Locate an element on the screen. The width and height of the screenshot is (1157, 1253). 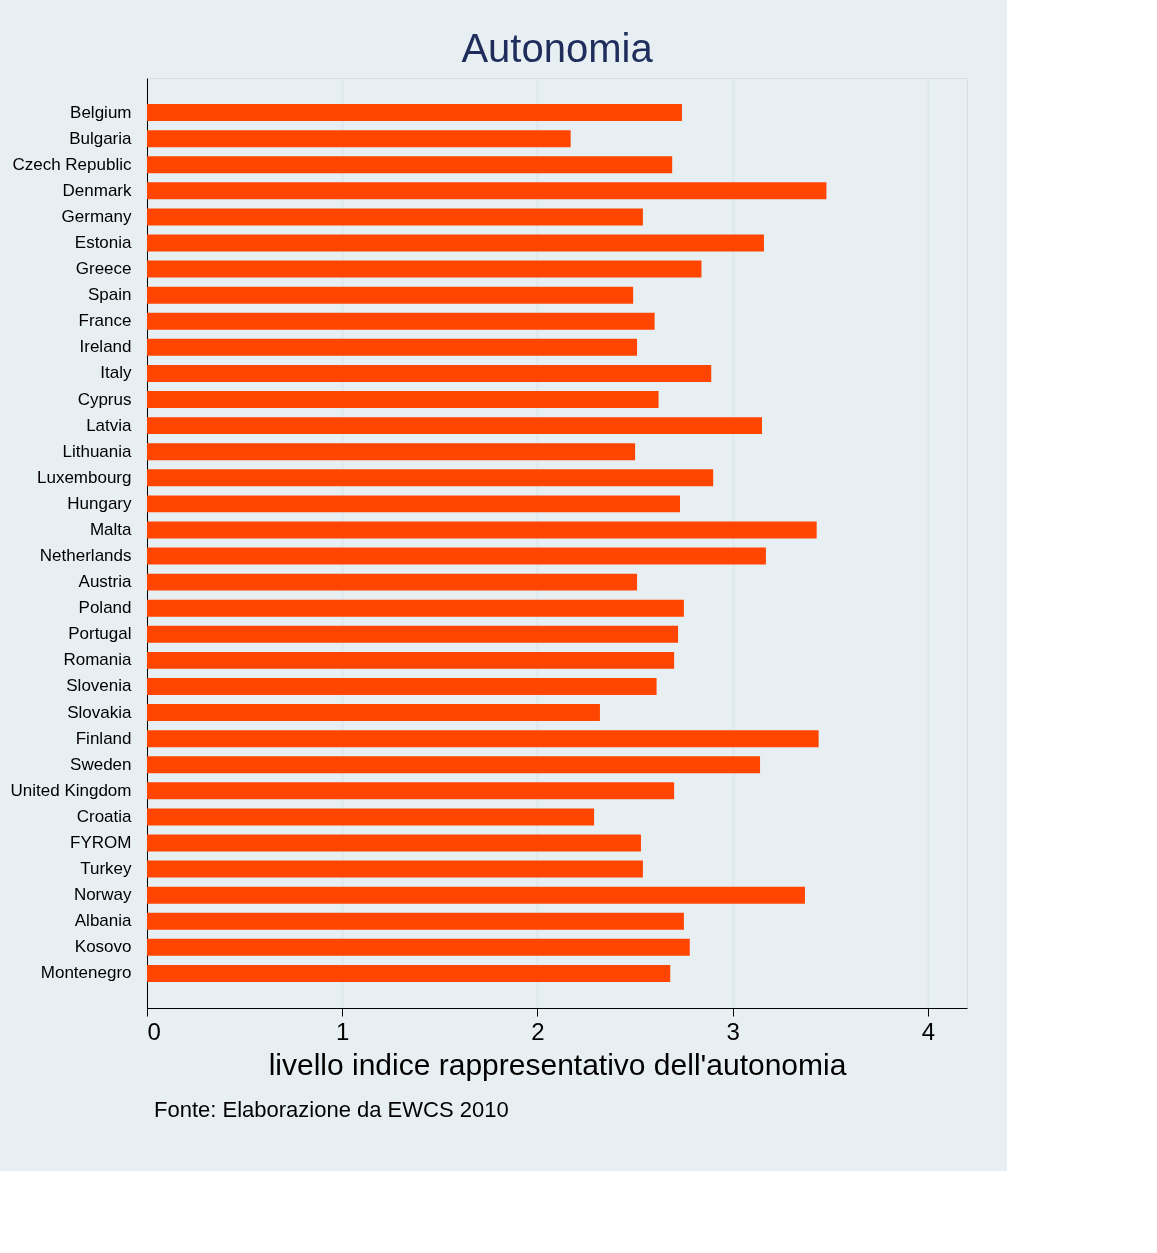
y-tick-label: Montenegro is located at coordinates (86, 973).